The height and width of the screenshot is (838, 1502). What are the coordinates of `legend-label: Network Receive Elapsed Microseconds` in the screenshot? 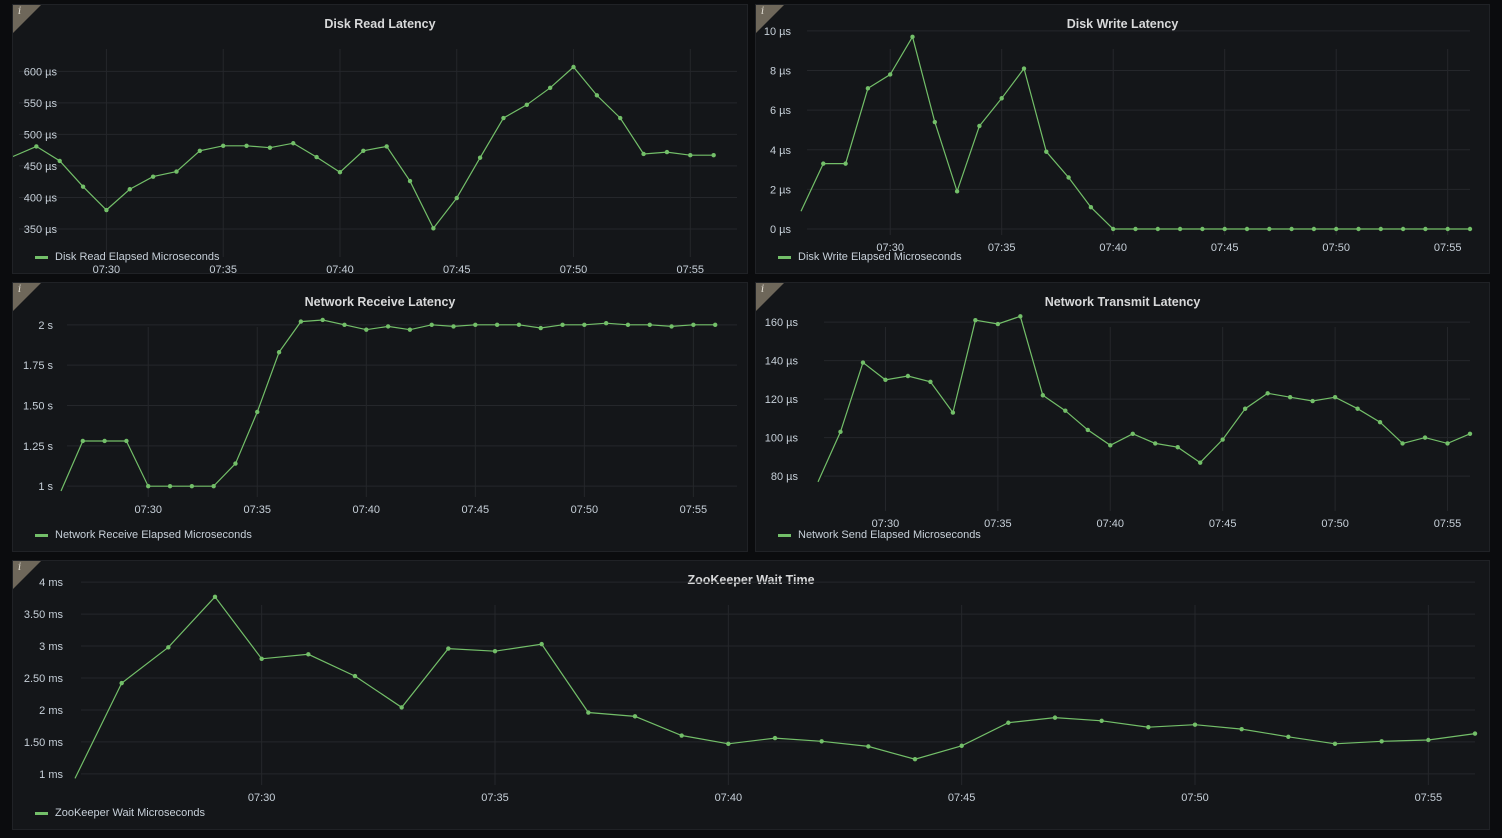 It's located at (153, 535).